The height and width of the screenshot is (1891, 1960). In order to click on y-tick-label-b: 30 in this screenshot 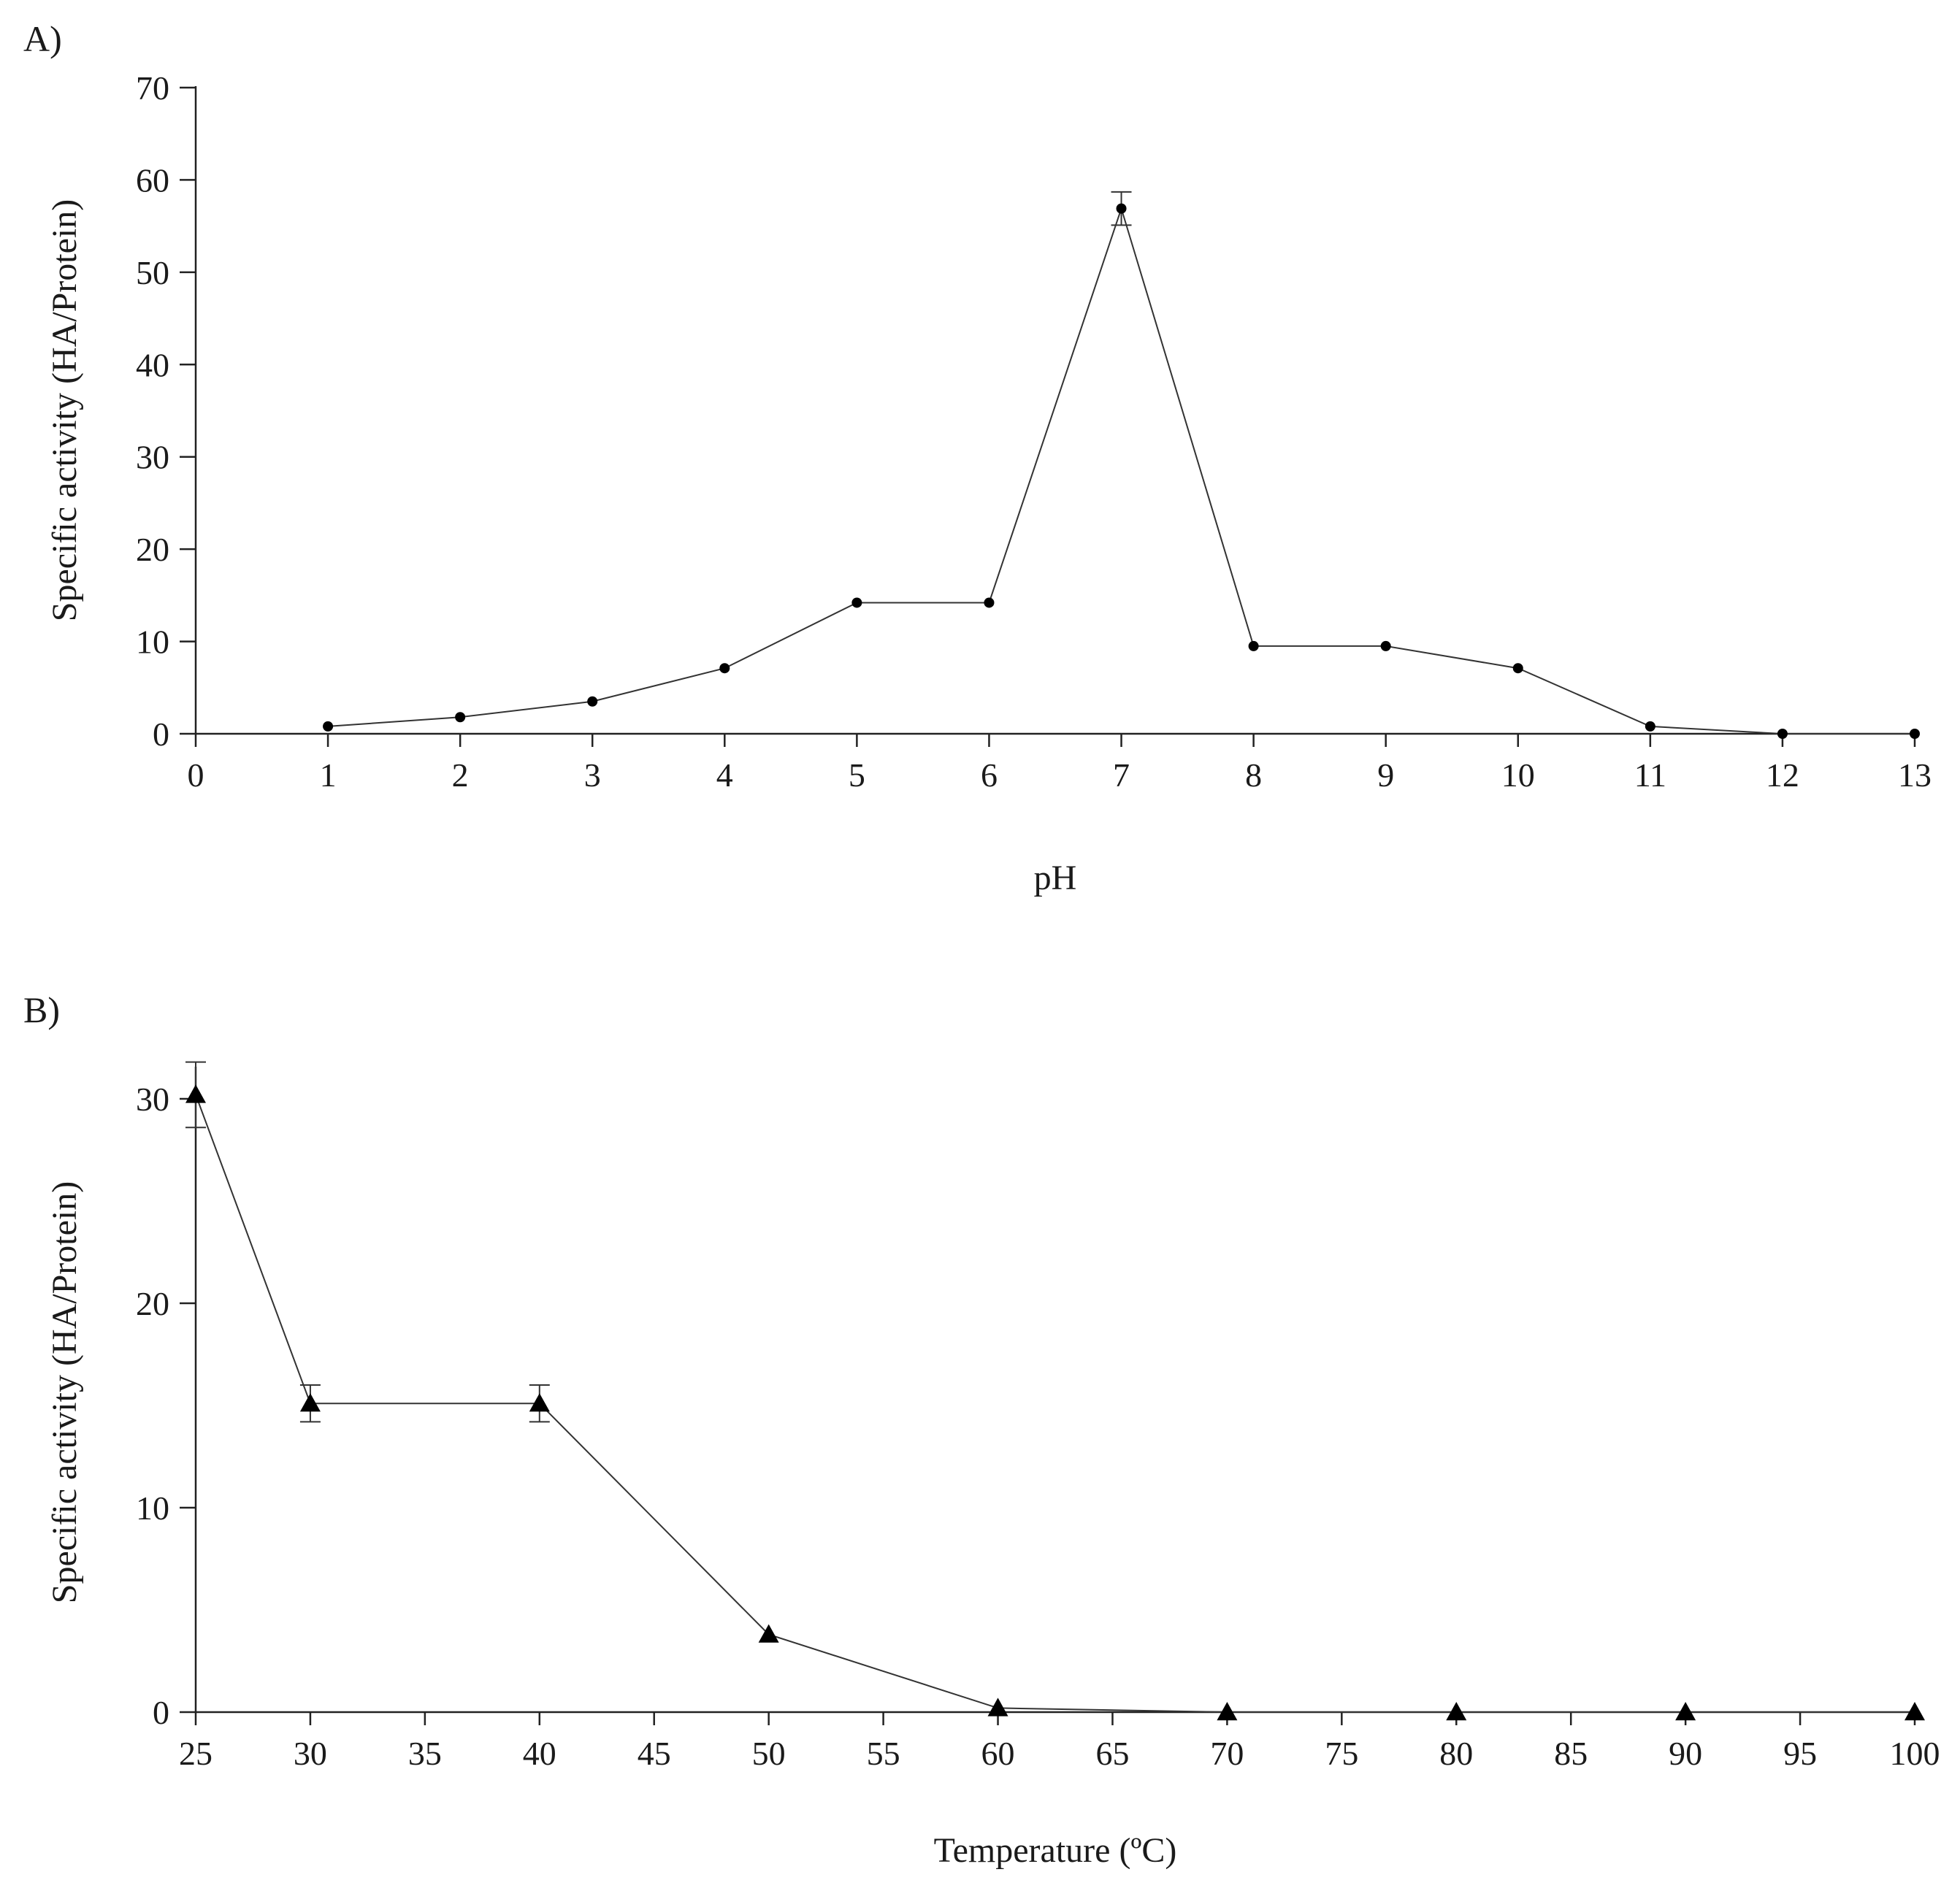, I will do `click(152, 1099)`.